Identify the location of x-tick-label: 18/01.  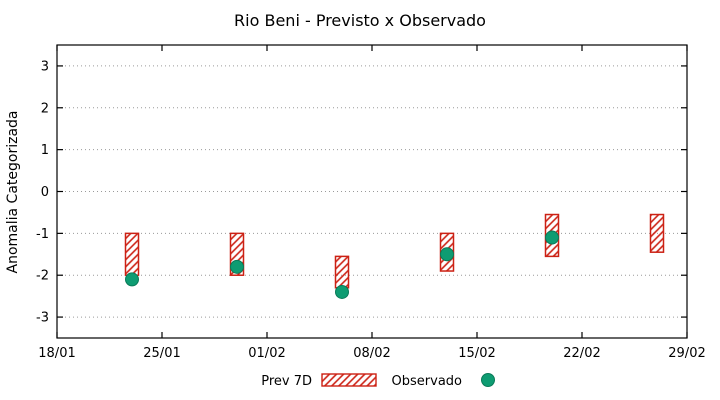
(56, 353).